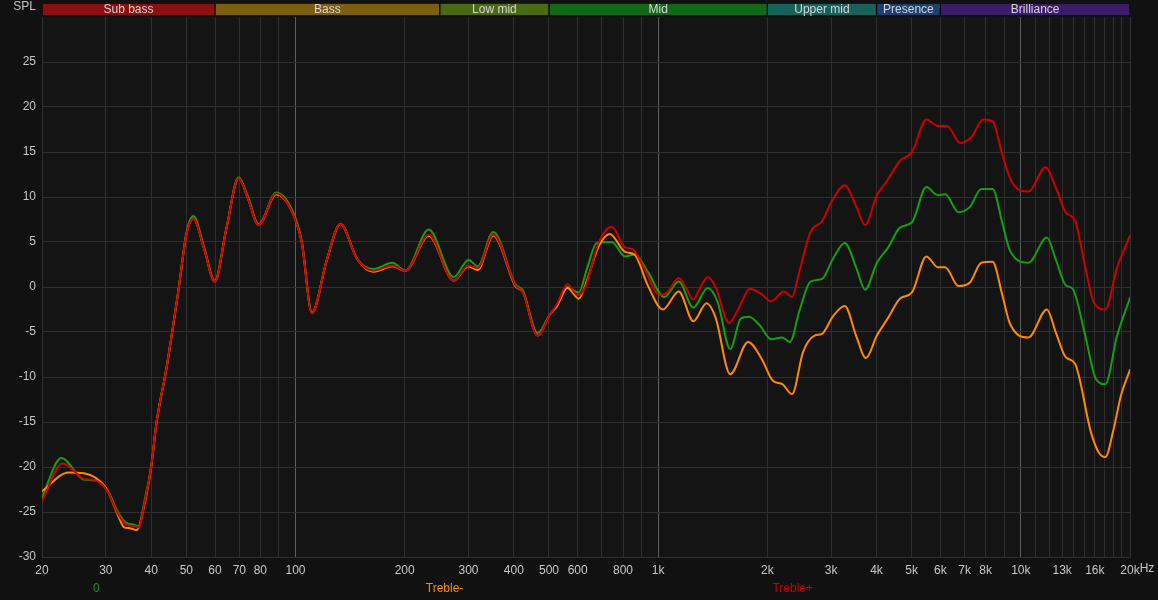 The width and height of the screenshot is (1158, 600). What do you see at coordinates (965, 569) in the screenshot?
I see `x-tick-label: 7k` at bounding box center [965, 569].